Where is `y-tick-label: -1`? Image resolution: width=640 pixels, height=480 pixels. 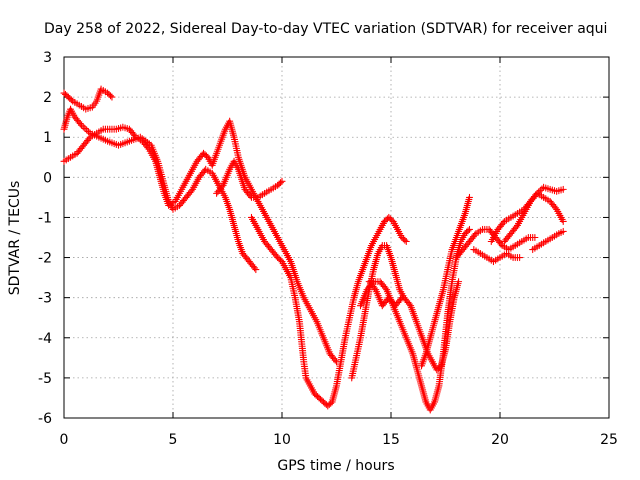
y-tick-label: -1 is located at coordinates (45, 218).